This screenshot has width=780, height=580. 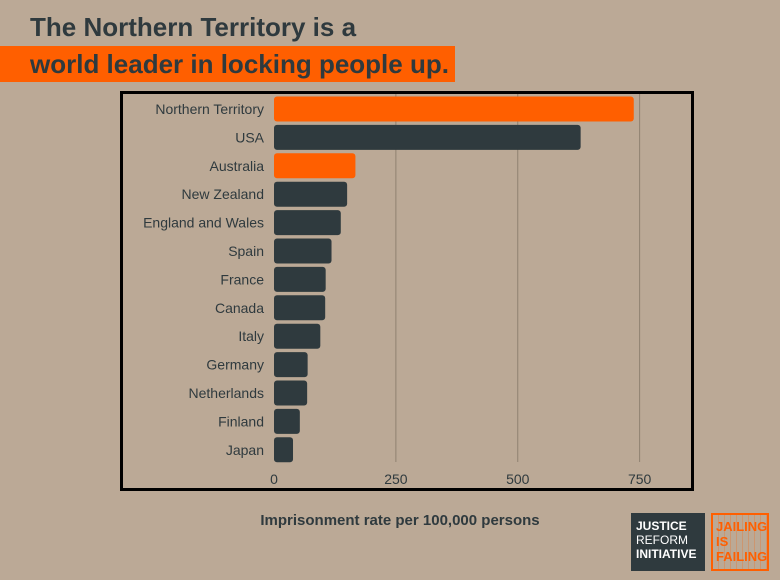 I want to click on logo-jif-line1: JAILING, so click(x=742, y=526).